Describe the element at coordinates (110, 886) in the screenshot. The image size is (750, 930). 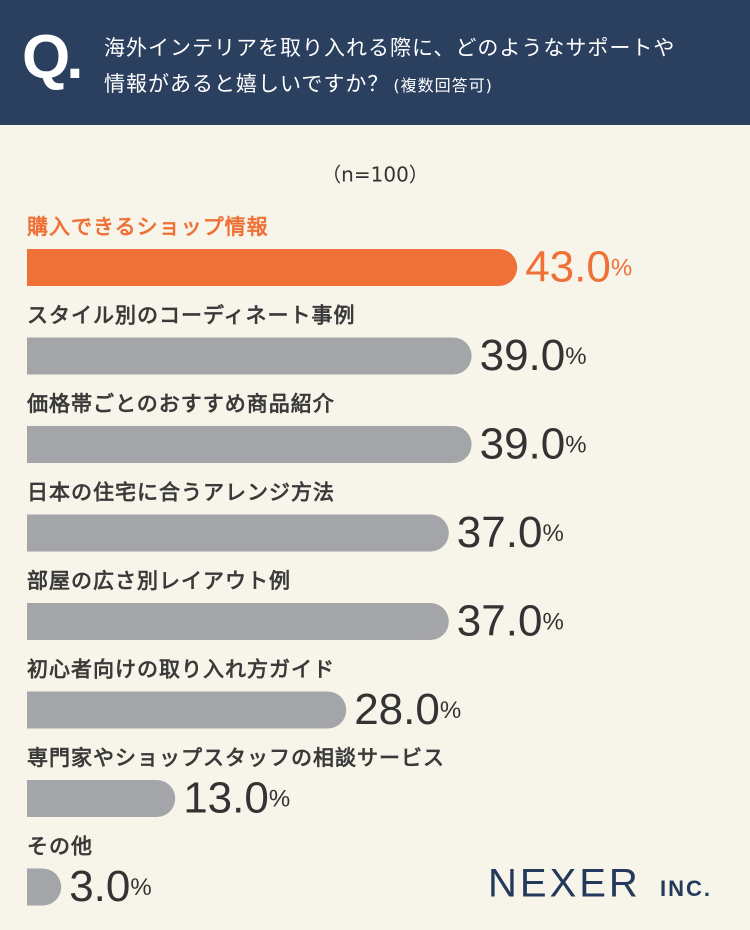
I see `value-label: 3.0%` at that location.